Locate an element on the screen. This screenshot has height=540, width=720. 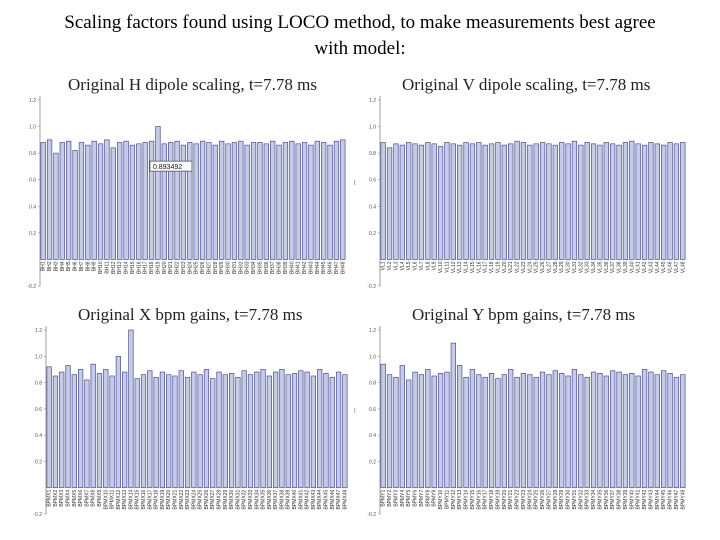
x-bpm-x-label: BPMX24 is located at coordinates (194, 499).